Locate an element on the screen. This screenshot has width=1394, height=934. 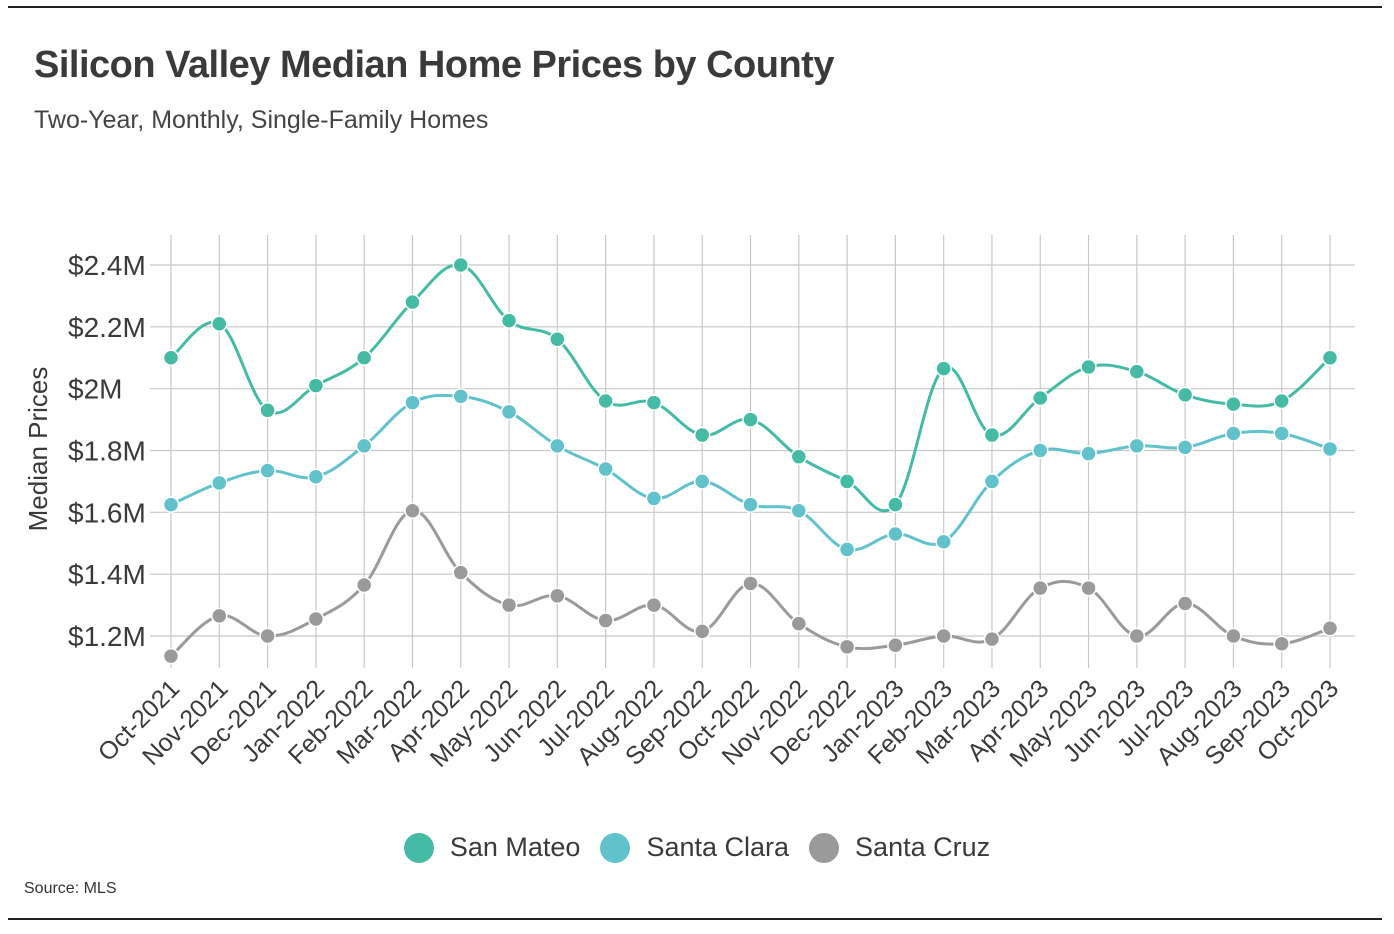
legend: San Mateo Santa Clara Santa Cruz is located at coordinates (697, 847).